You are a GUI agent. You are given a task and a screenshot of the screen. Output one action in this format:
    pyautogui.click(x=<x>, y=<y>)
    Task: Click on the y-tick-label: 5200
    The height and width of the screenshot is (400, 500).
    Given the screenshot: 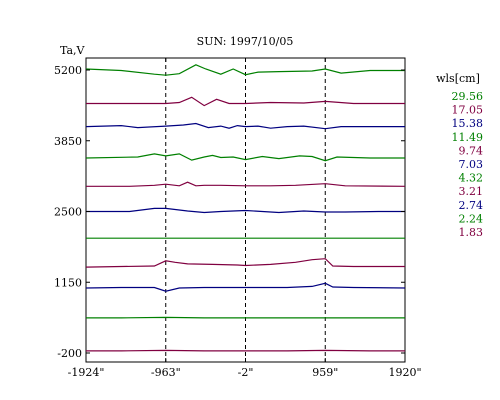 What is the action you would take?
    pyautogui.click(x=68, y=70)
    